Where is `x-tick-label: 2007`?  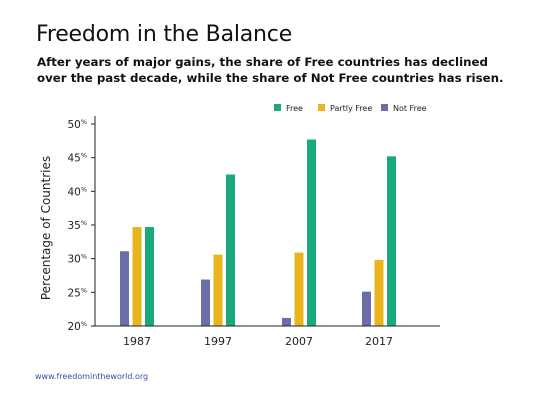
x-tick-label: 2007 is located at coordinates (299, 341).